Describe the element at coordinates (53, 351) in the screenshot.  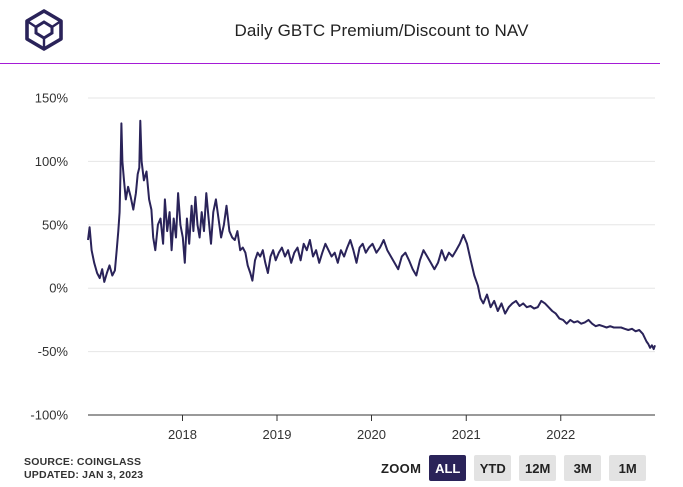
I see `y-tick-label: -50%` at that location.